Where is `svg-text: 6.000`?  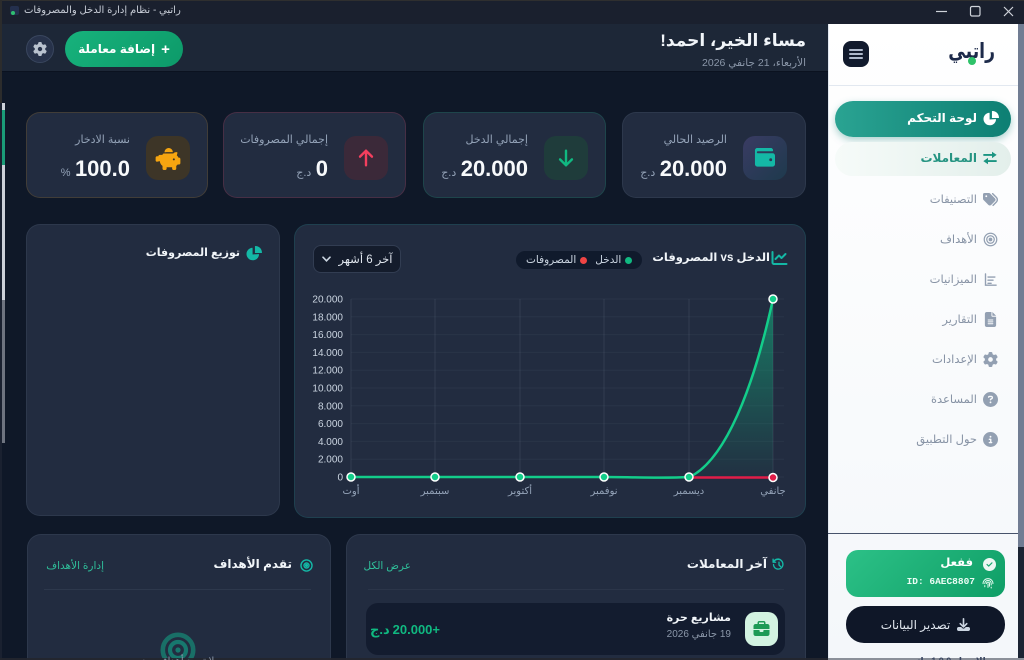 svg-text: 6.000 is located at coordinates (330, 424).